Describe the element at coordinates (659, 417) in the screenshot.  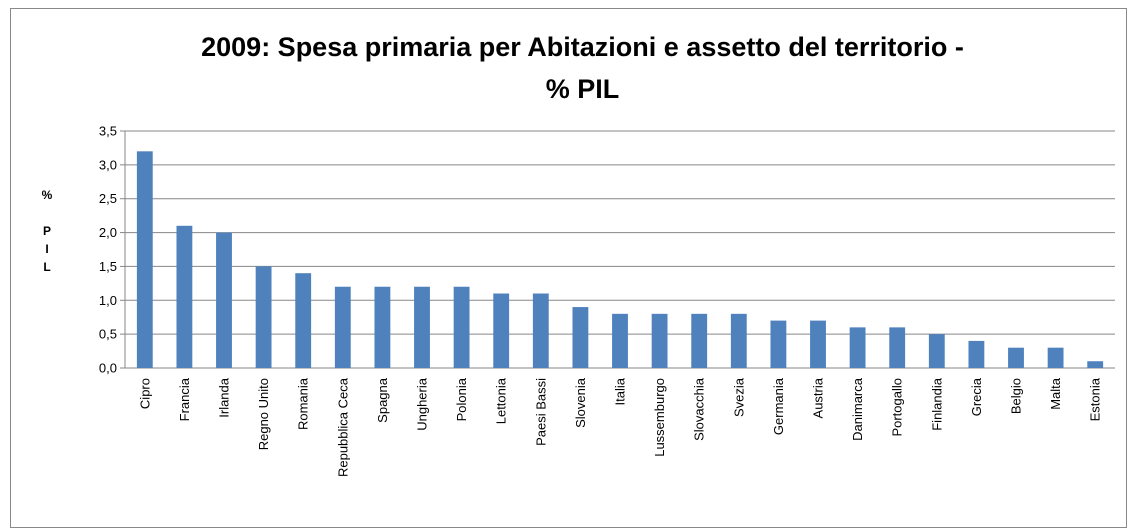
I see `x-tick-label: Lussemburgo` at that location.